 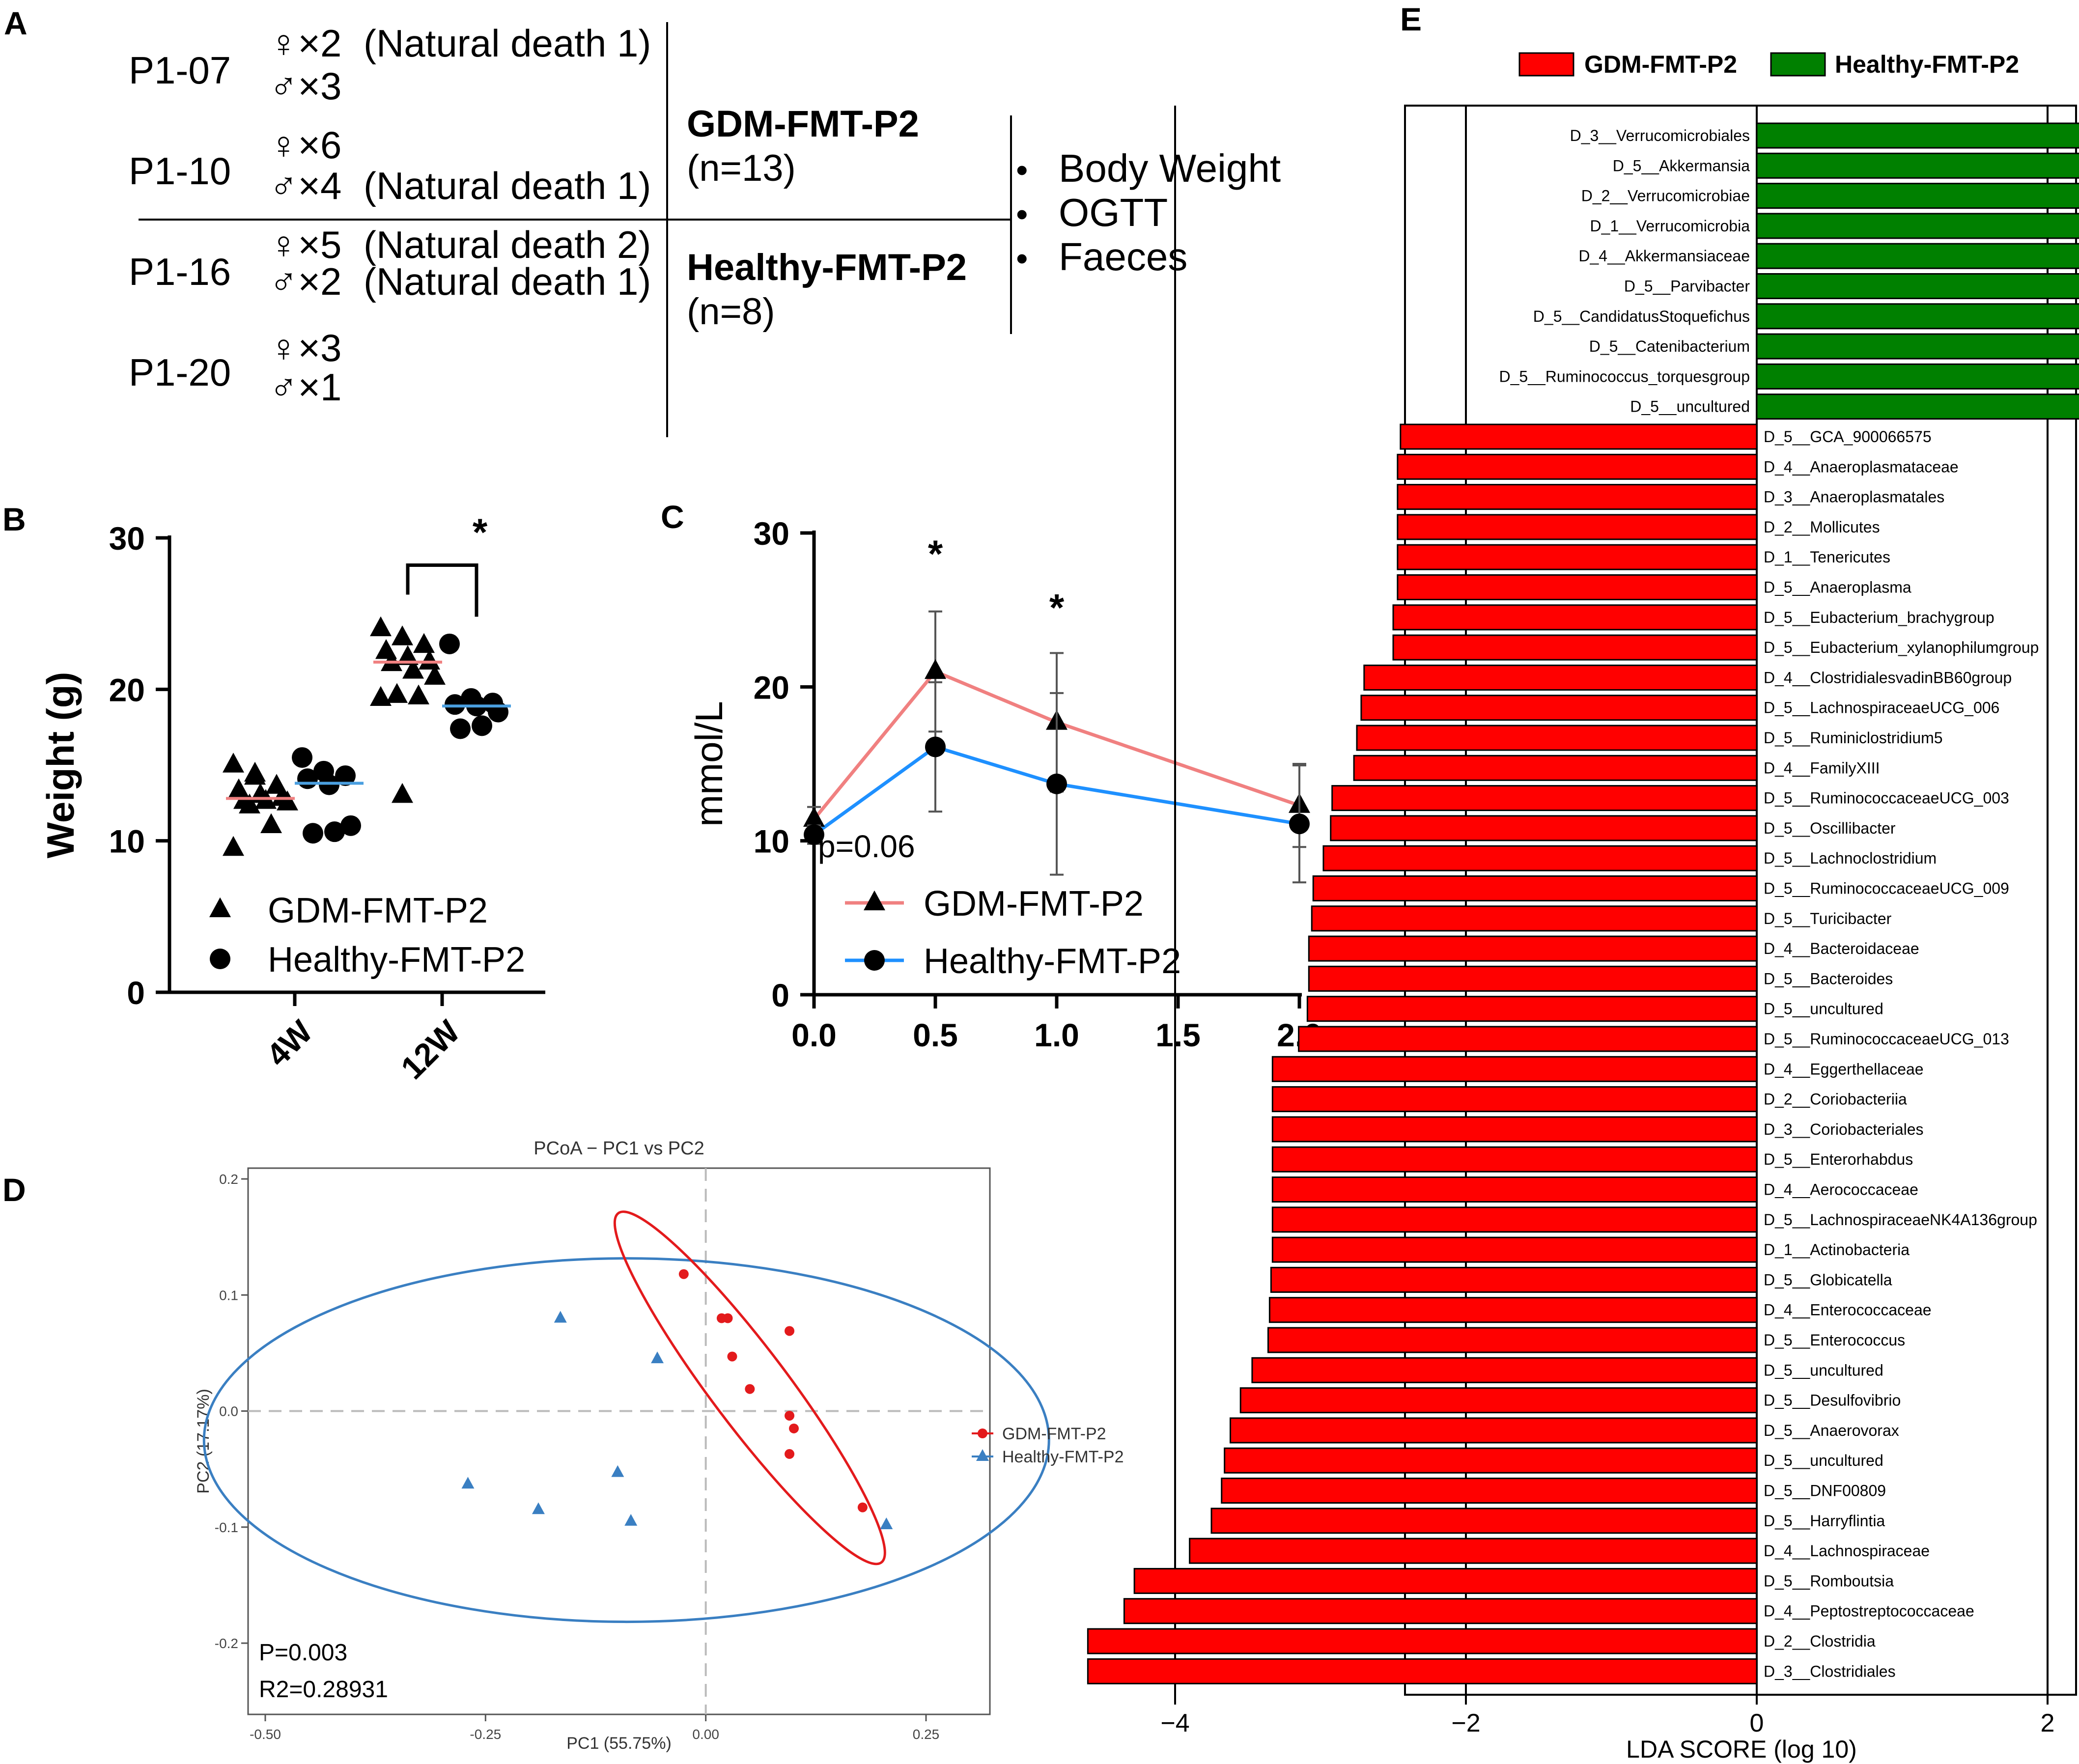 What do you see at coordinates (982, 1433) in the screenshot?
I see `legend-marker-gdm` at bounding box center [982, 1433].